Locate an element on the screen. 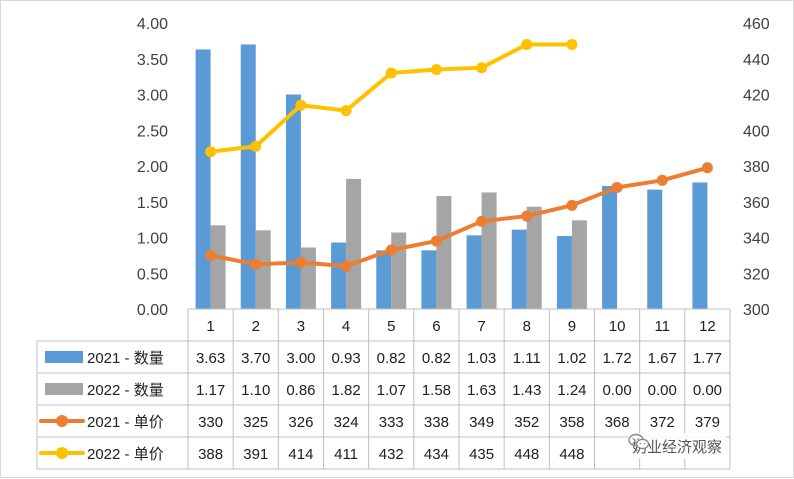 The width and height of the screenshot is (794, 479). table-cell-value: 3.63 is located at coordinates (210, 358).